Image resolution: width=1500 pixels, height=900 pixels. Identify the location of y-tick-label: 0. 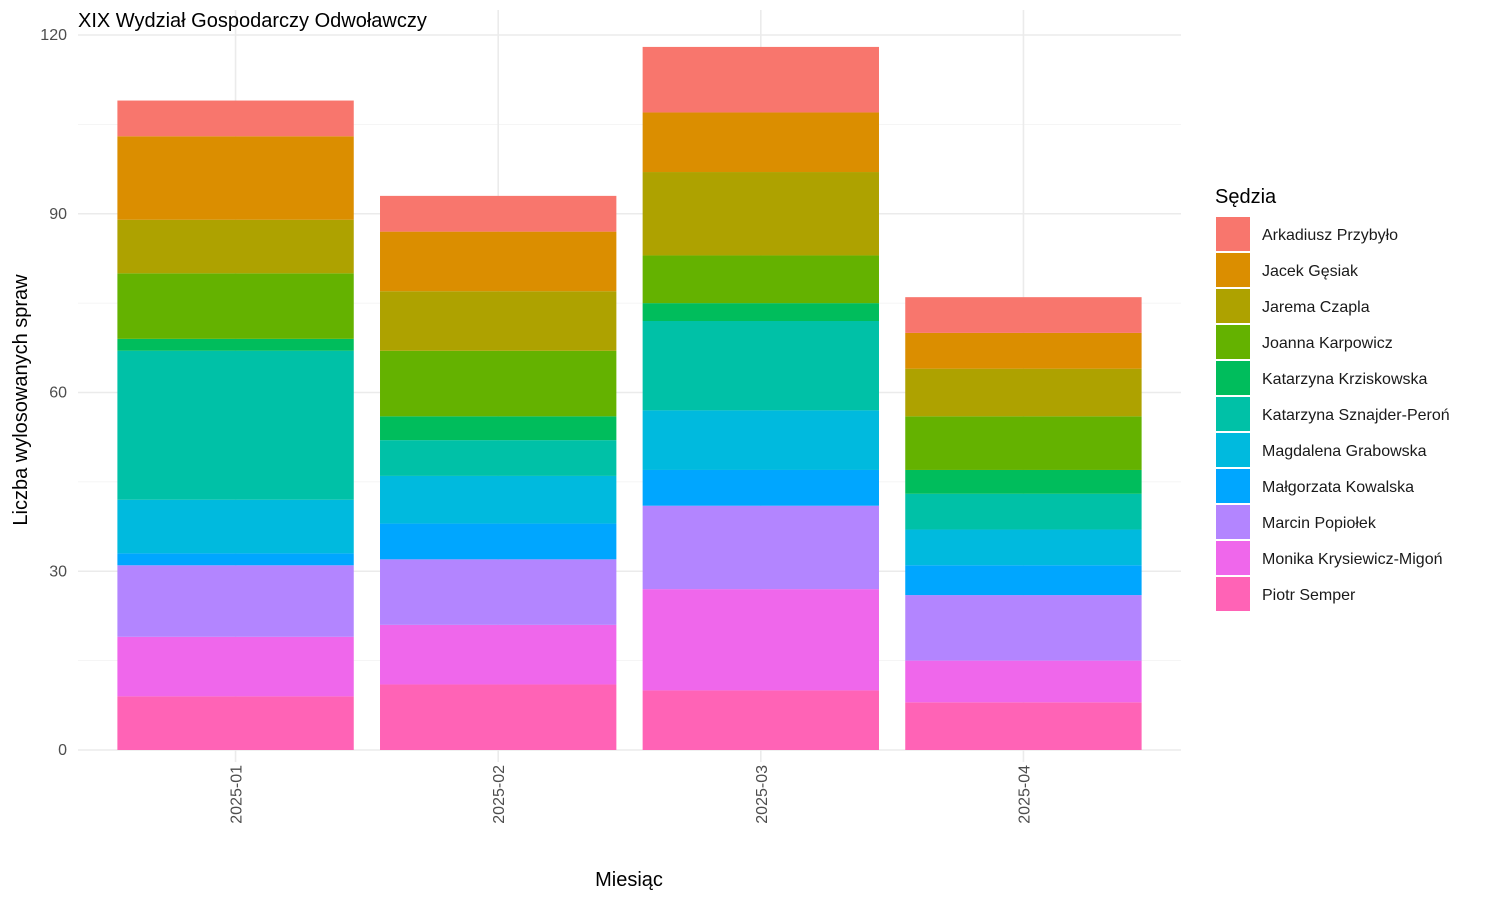
(62, 750).